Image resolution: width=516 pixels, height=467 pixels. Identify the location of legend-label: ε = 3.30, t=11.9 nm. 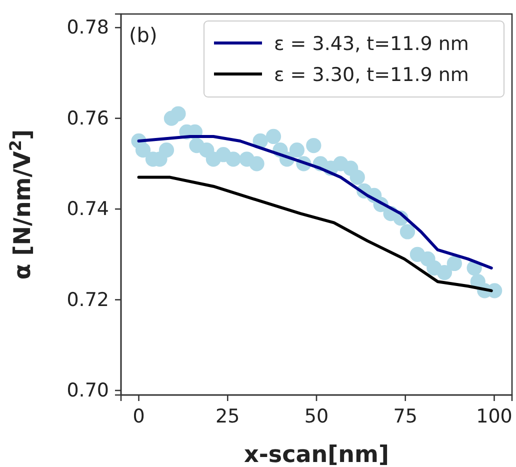
(371, 75).